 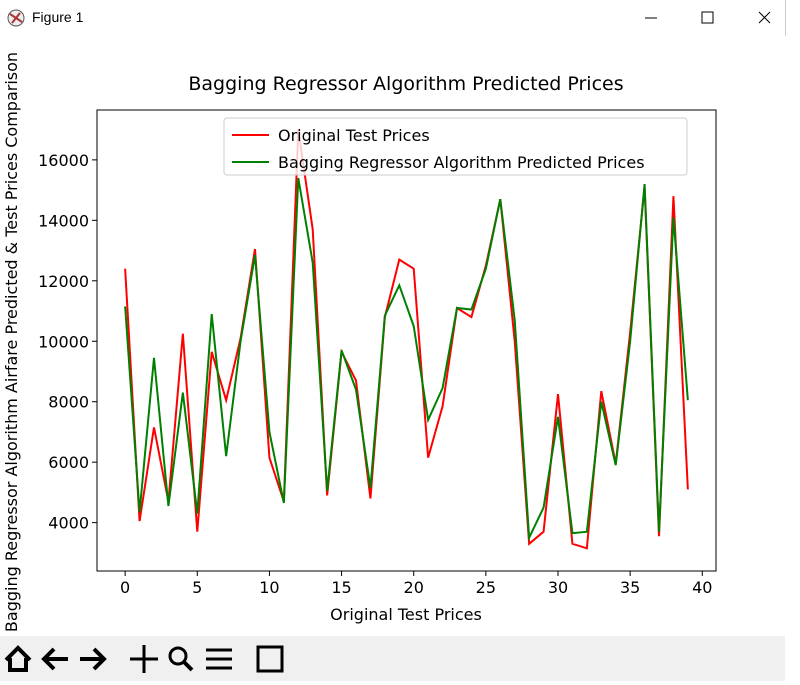 What do you see at coordinates (63, 160) in the screenshot?
I see `y-tick-label: 16000` at bounding box center [63, 160].